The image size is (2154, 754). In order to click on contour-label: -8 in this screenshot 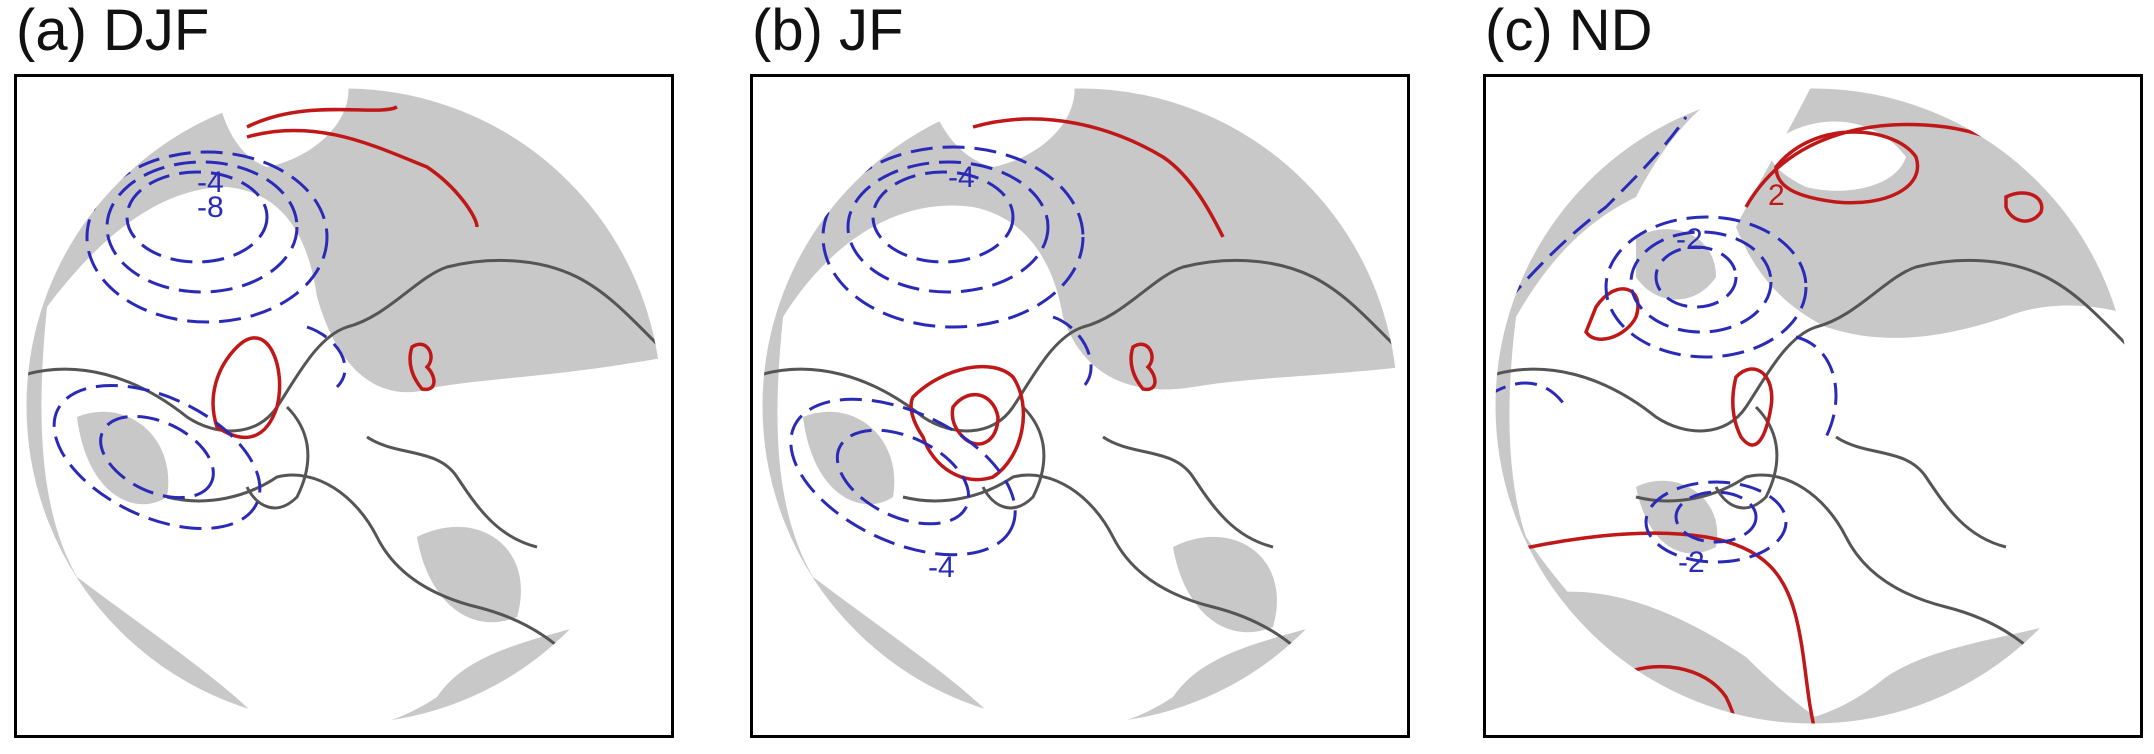, I will do `click(210, 207)`.